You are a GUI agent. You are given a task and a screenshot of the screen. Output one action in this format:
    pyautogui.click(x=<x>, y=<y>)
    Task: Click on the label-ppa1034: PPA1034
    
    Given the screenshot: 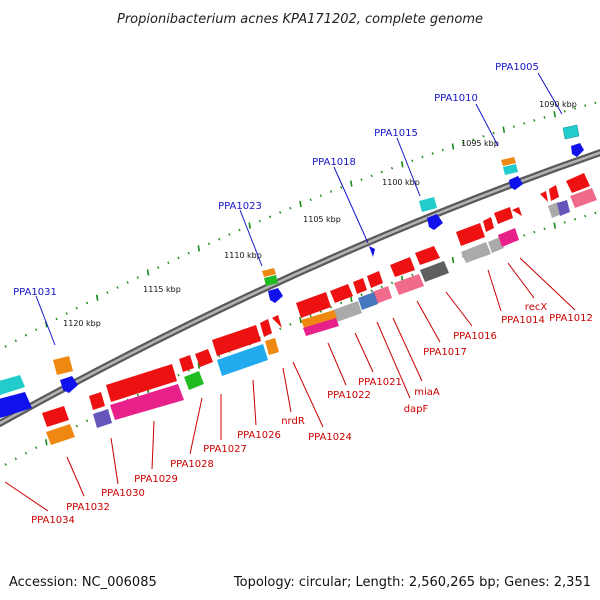 What is the action you would take?
    pyautogui.click(x=53, y=520)
    